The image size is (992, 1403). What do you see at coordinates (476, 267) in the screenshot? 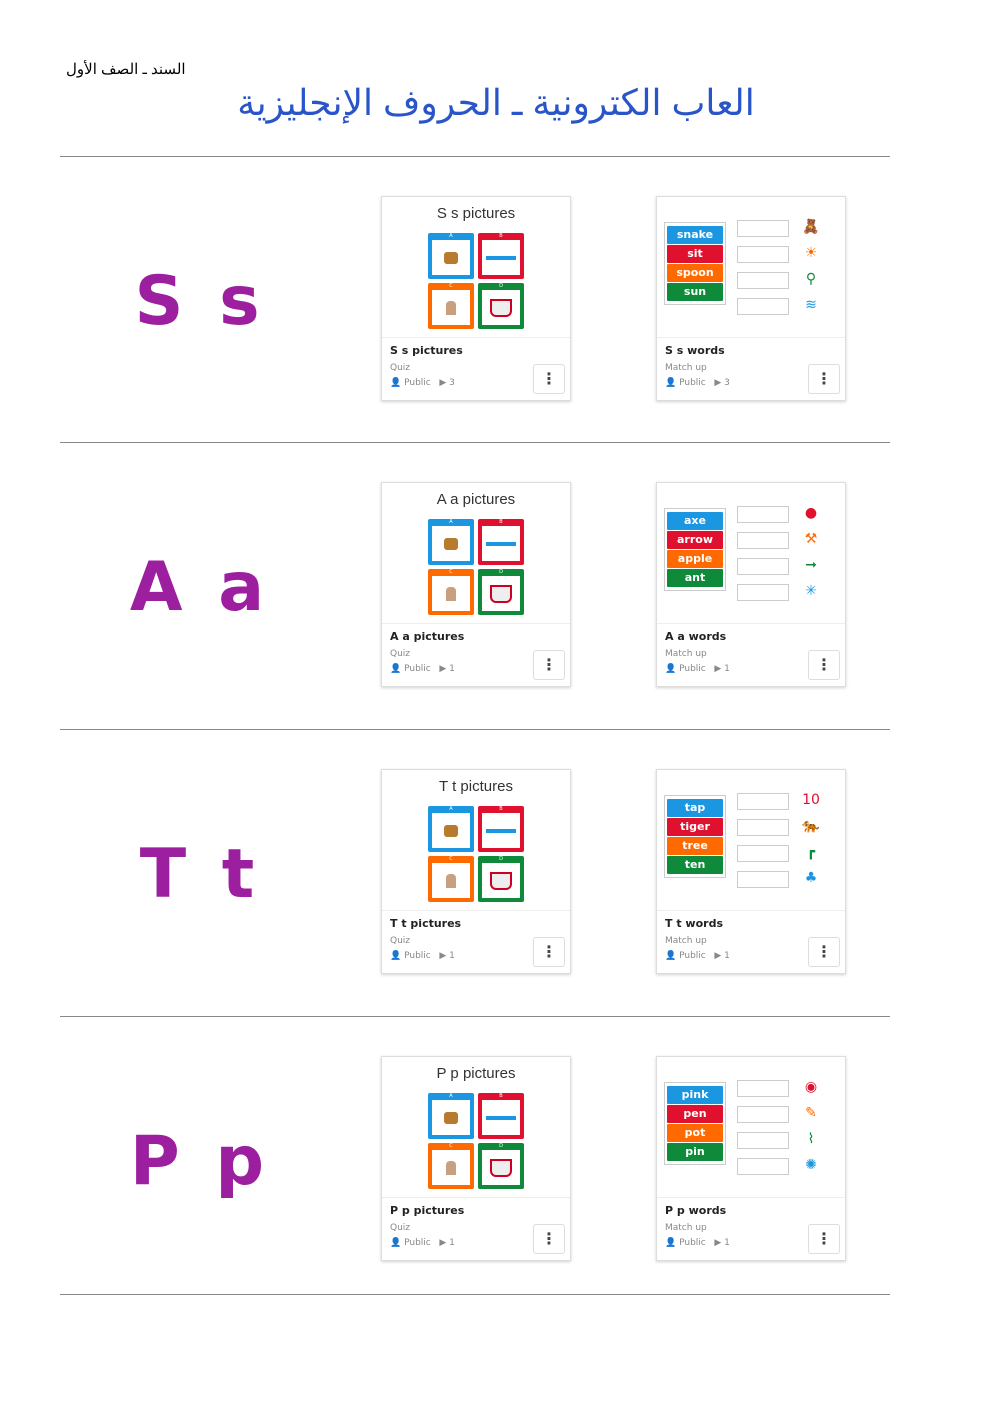
I see `thumbnail: S s pictures A B C D` at bounding box center [476, 267].